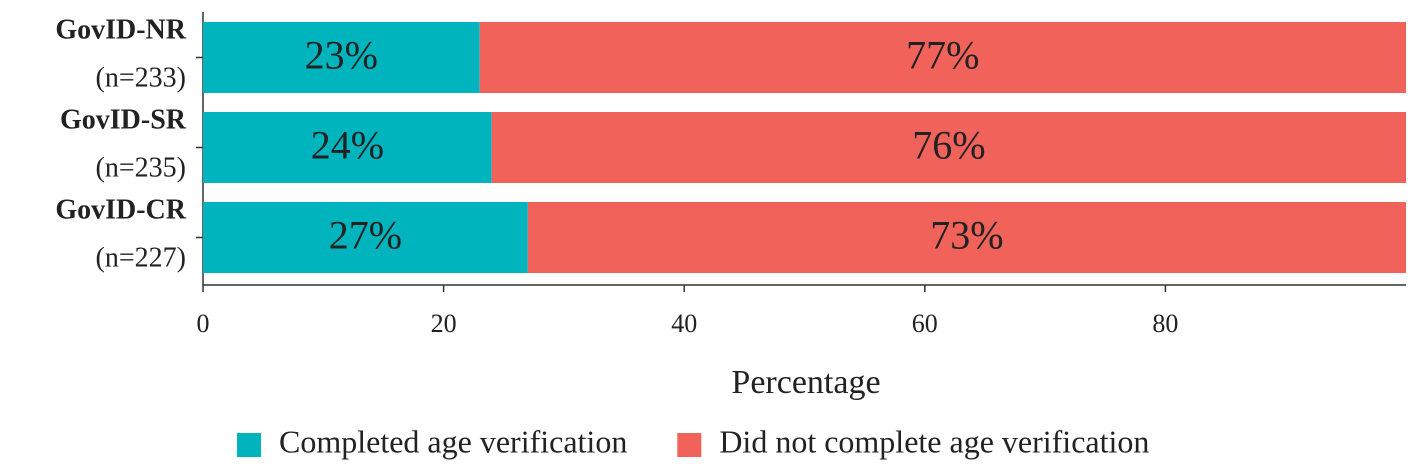 Image resolution: width=1410 pixels, height=471 pixels. I want to click on x-axis-label: Percentage, so click(805, 382).